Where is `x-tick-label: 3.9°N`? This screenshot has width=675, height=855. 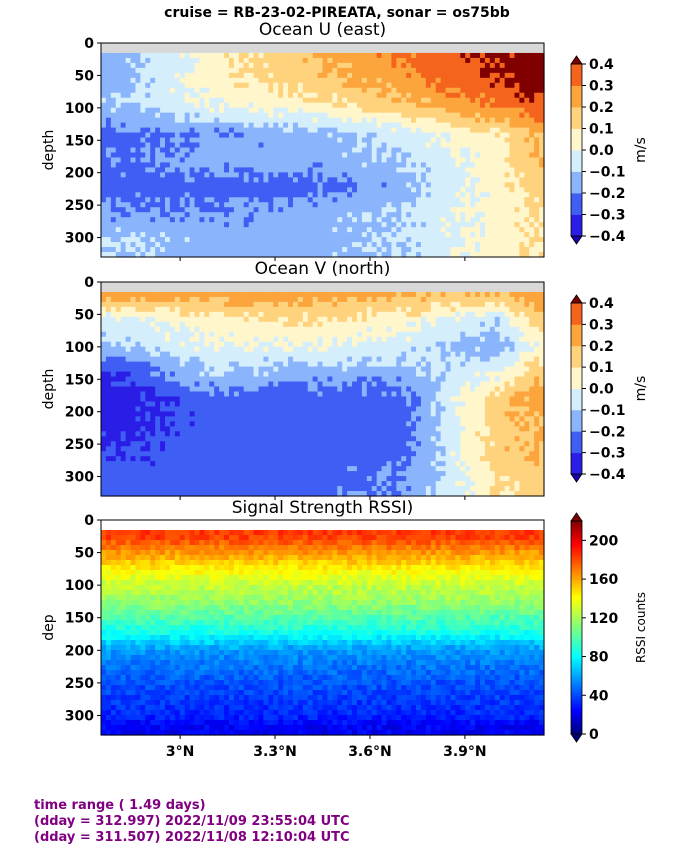
x-tick-label: 3.9°N is located at coordinates (465, 752).